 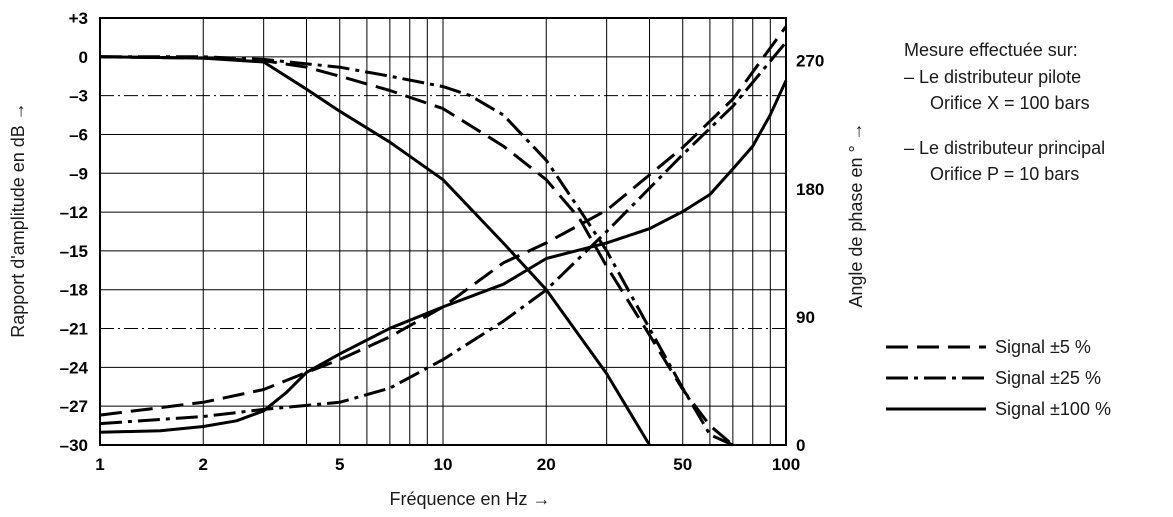 I want to click on right-axis-label: Angle de phase en ° →, so click(x=856, y=214).